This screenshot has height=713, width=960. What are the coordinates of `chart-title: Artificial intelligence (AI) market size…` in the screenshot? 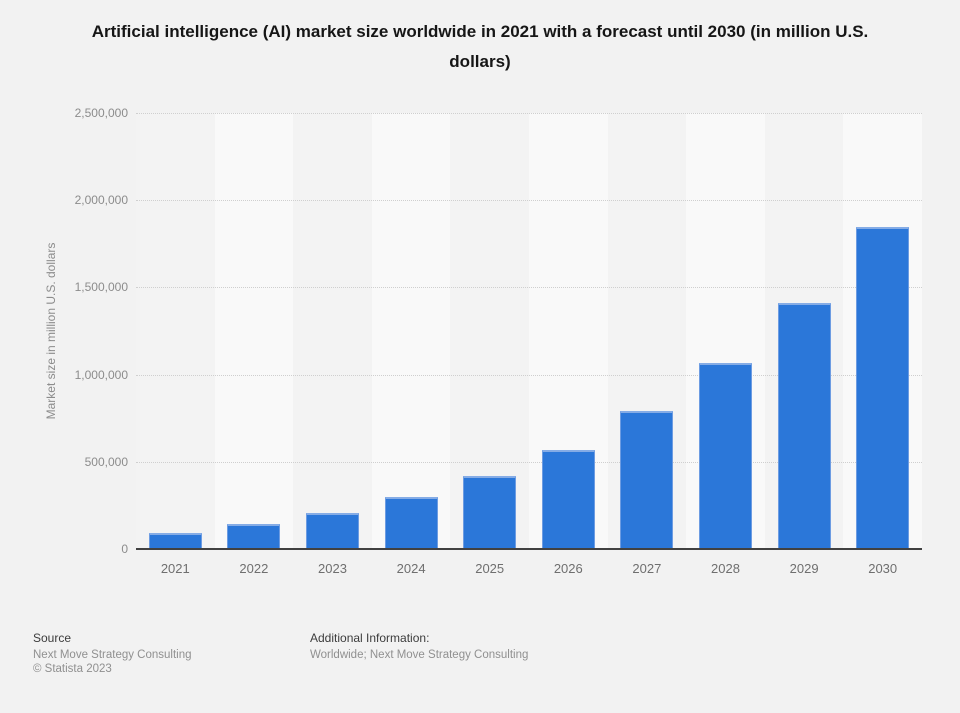 It's located at (480, 46).